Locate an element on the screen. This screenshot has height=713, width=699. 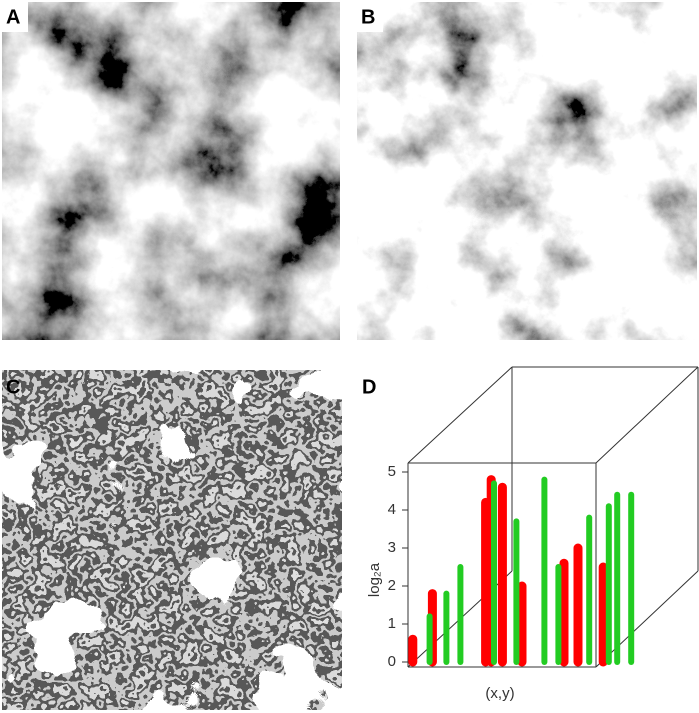
x-axis-label: (x,y) is located at coordinates (499, 693).